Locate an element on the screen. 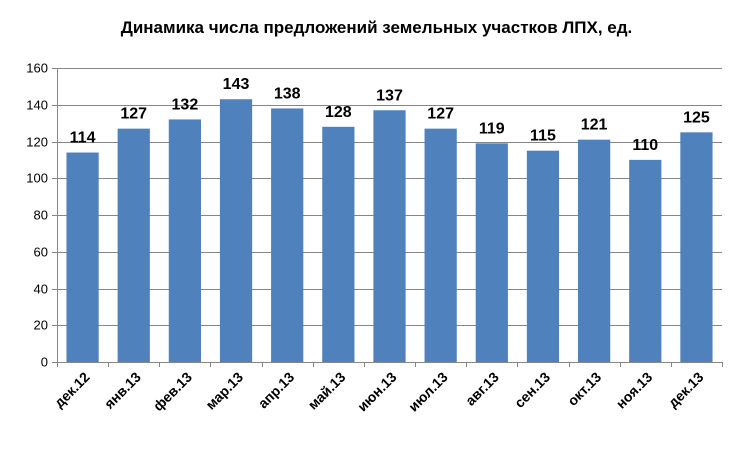 Image resolution: width=753 pixels, height=451 pixels. data-label: 125 is located at coordinates (696, 117).